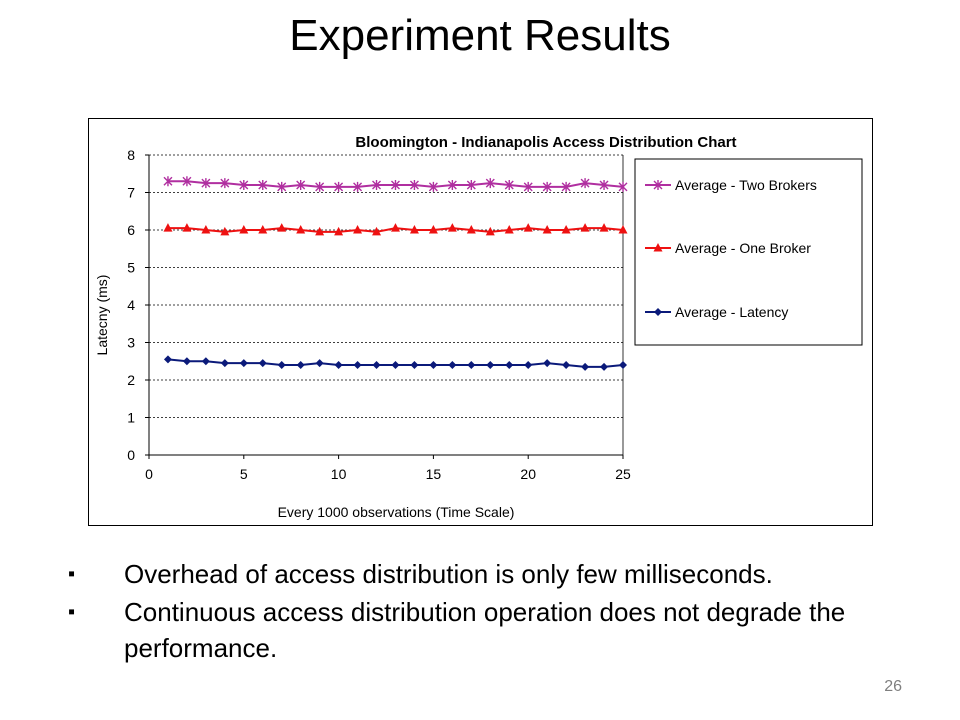  Describe the element at coordinates (131, 155) in the screenshot. I see `y-tick-label: 8` at that location.